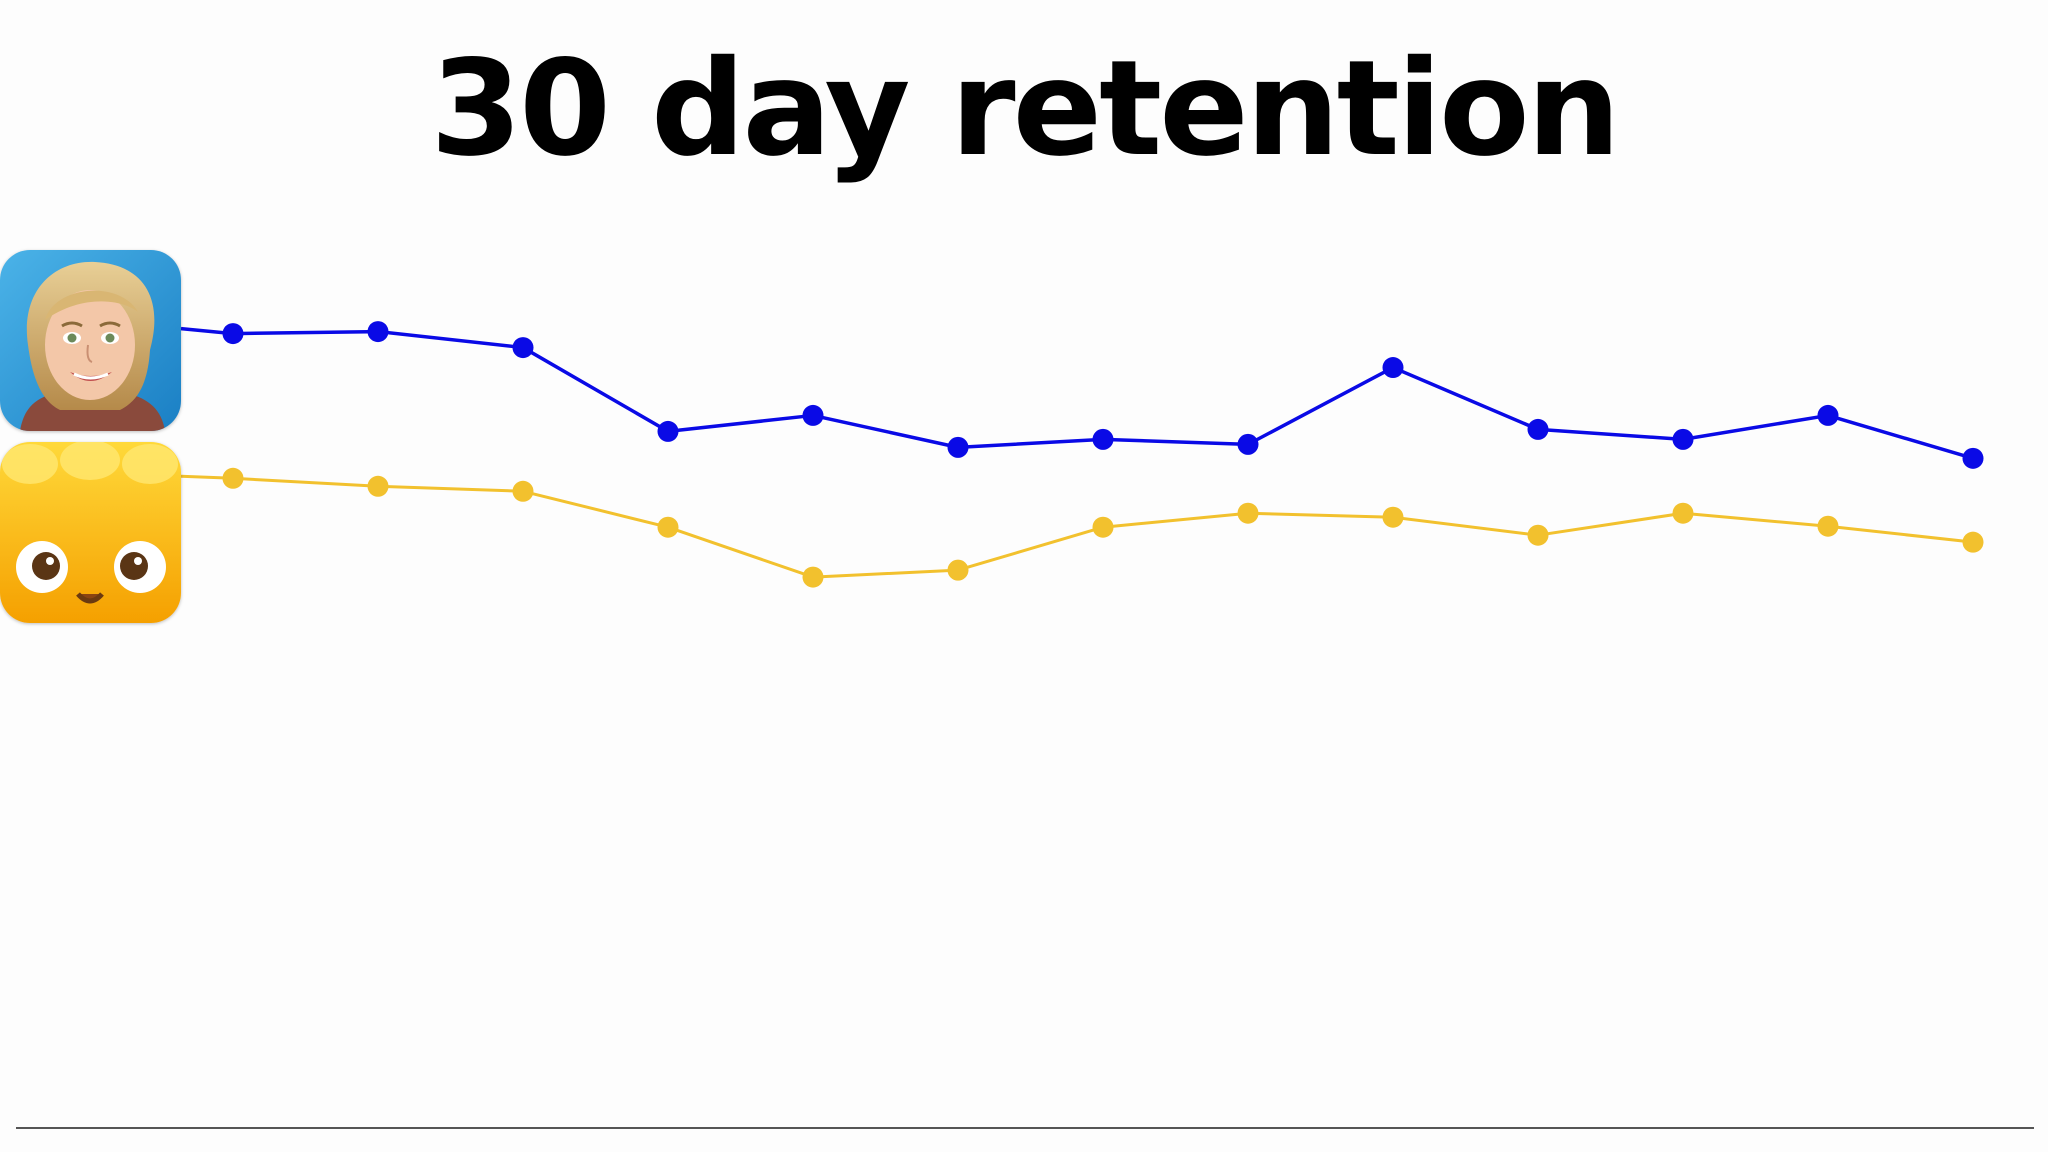 The width and height of the screenshot is (2048, 1152). I want to click on woman-portrait-app-icon, so click(90, 340).